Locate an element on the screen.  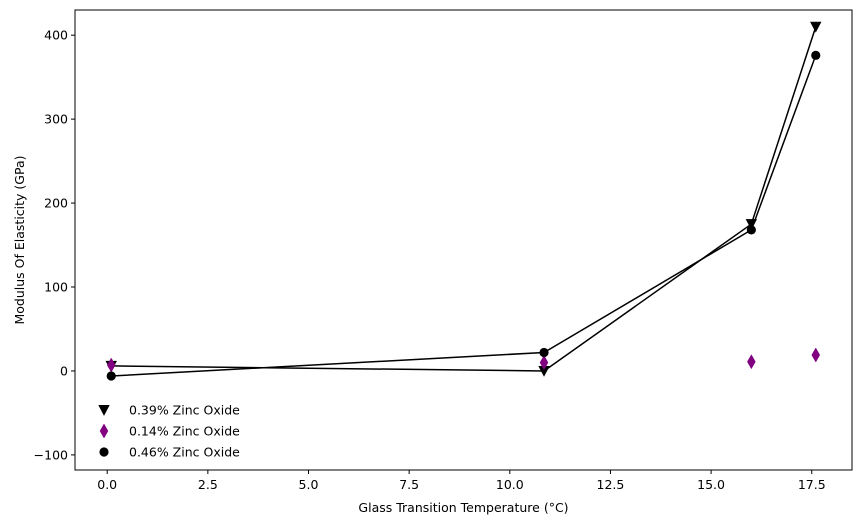
x-tick-label: 7.5 is located at coordinates (409, 484).